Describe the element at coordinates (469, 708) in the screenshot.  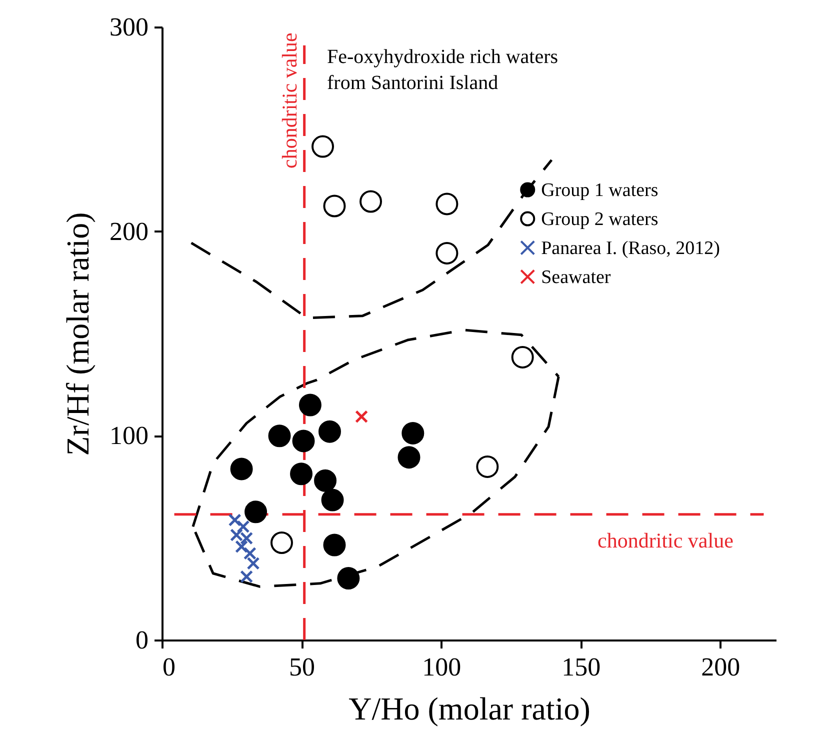
I see `x-axis-title: Y/Ho (molar ratio)` at that location.